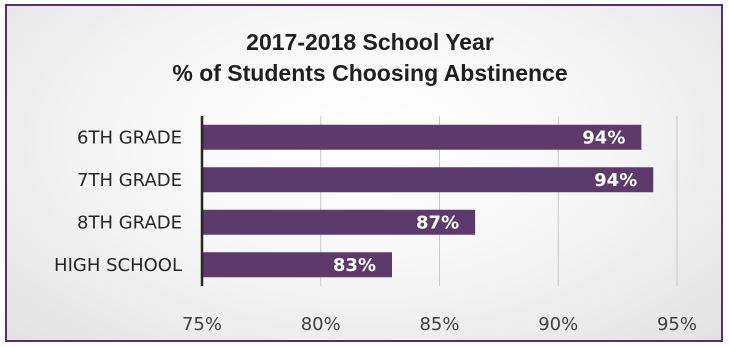  Describe the element at coordinates (370, 42) in the screenshot. I see `chart-title: 2017-2018 School Year` at that location.